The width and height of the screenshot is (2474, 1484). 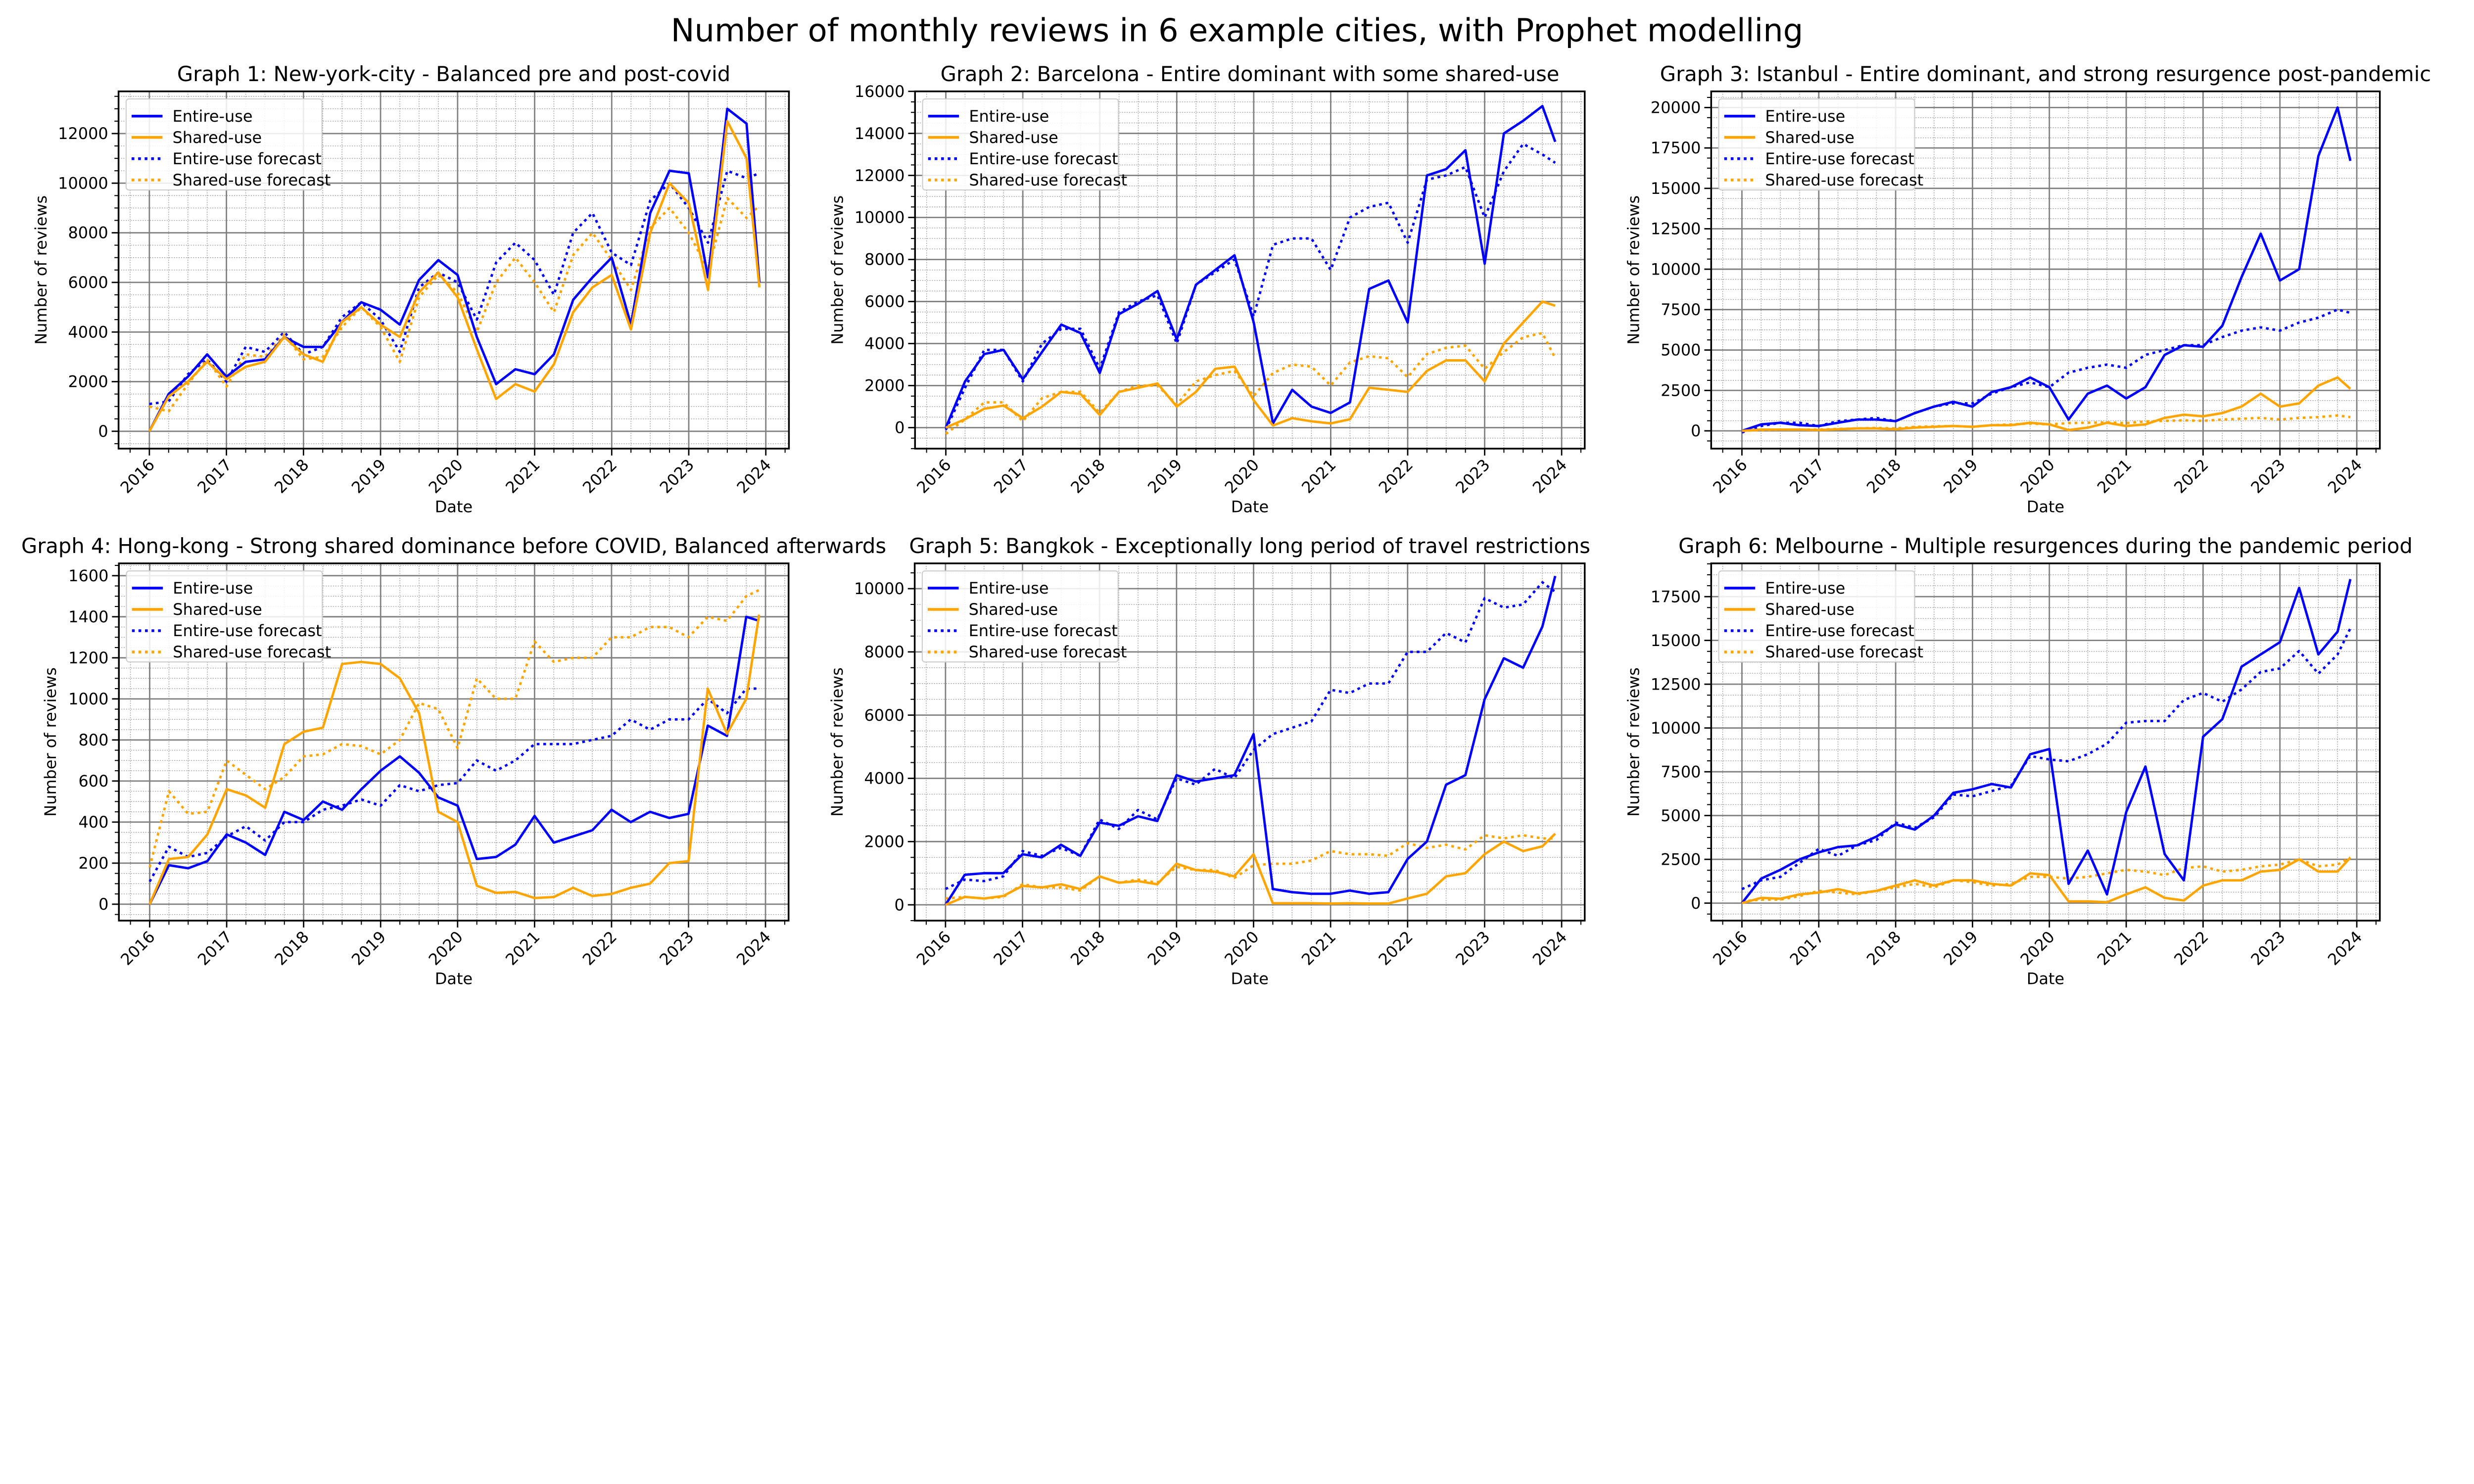 I want to click on y-tick-label: 12500, so click(x=1676, y=684).